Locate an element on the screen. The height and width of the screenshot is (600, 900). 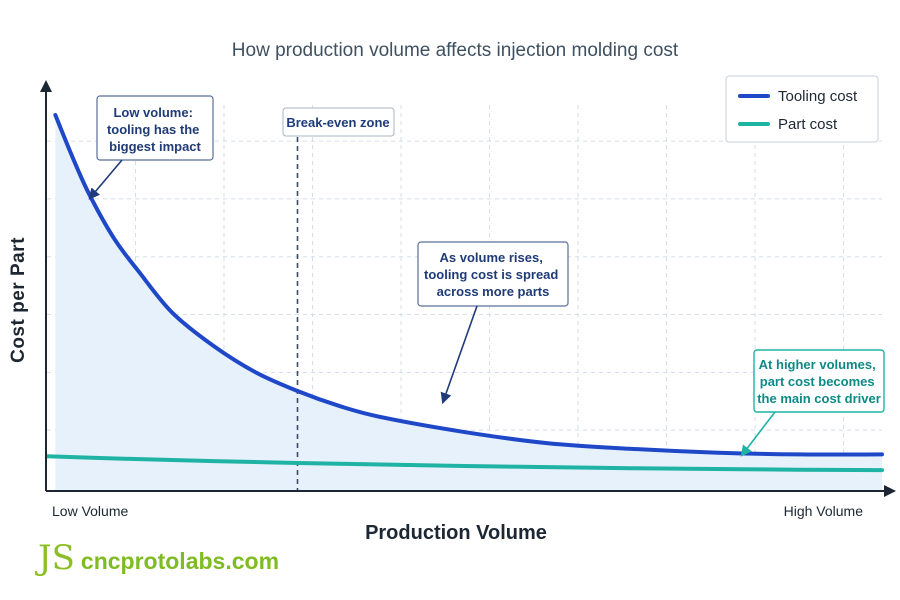
annotation-higher-volumes-arrow is located at coordinates (758, 434).